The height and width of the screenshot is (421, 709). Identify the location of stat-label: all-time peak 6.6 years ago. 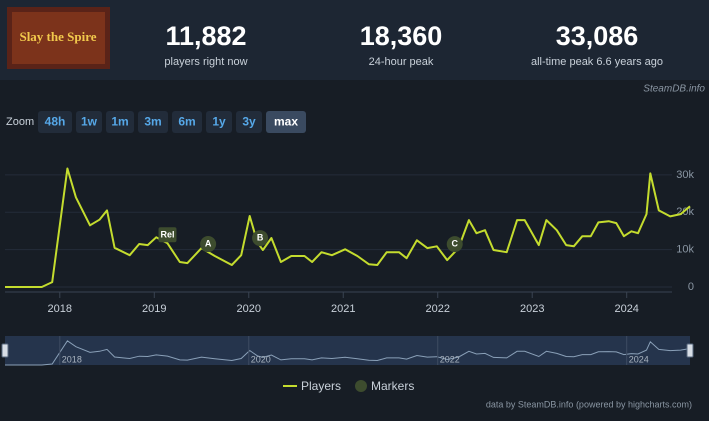
(597, 62).